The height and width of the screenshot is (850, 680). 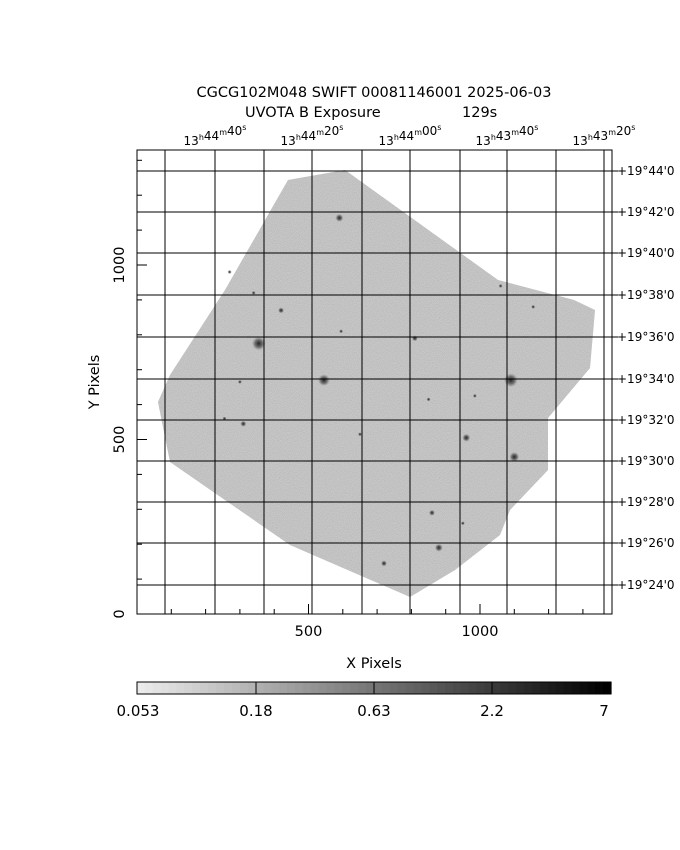 What do you see at coordinates (129, 389) in the screenshot?
I see `y-axis-ticks: 0 500 1000` at bounding box center [129, 389].